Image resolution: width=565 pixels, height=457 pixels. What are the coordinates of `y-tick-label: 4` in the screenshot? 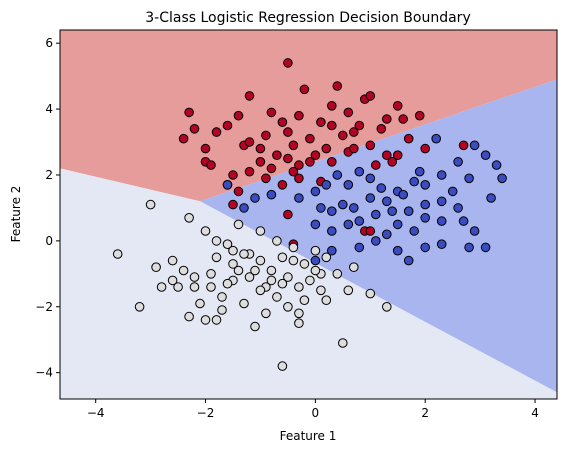 It's located at (49, 109).